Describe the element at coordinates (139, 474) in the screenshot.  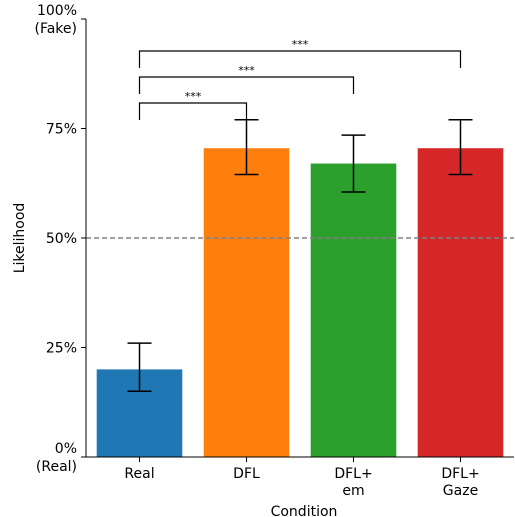
I see `x-tick-label-0: Real` at that location.